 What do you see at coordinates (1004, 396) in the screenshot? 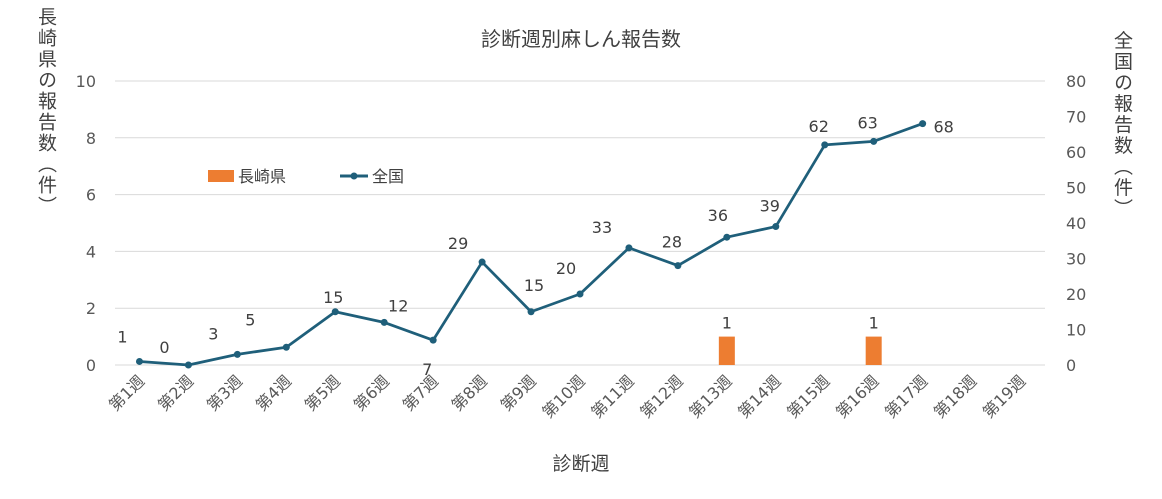
I see `x-tick-label: 第19週` at bounding box center [1004, 396].